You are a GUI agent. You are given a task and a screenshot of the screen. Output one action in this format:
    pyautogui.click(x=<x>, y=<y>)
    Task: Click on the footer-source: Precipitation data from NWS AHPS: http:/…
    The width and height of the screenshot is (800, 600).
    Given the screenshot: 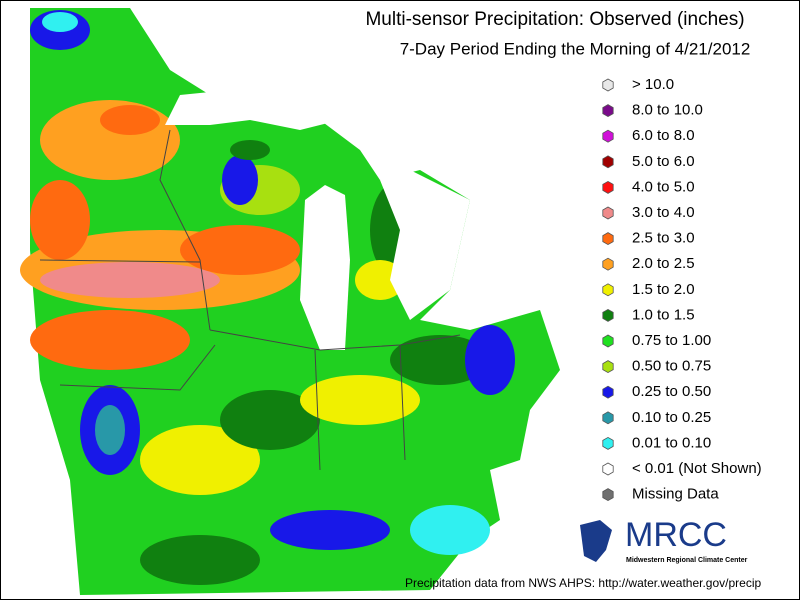 What is the action you would take?
    pyautogui.click(x=583, y=583)
    